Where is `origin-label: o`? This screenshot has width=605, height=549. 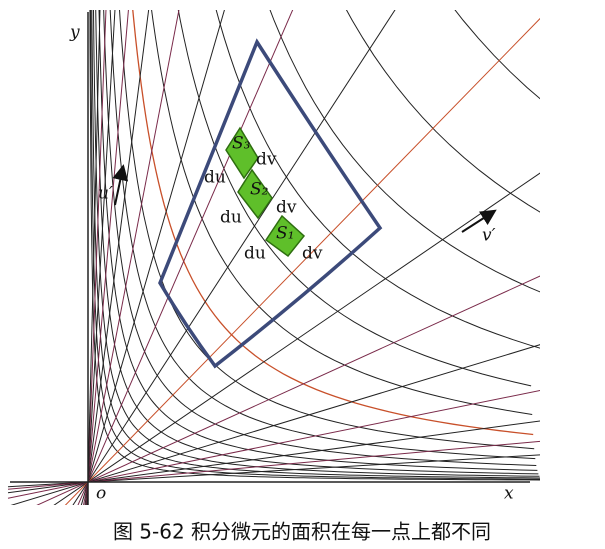
origin-label: o is located at coordinates (101, 494).